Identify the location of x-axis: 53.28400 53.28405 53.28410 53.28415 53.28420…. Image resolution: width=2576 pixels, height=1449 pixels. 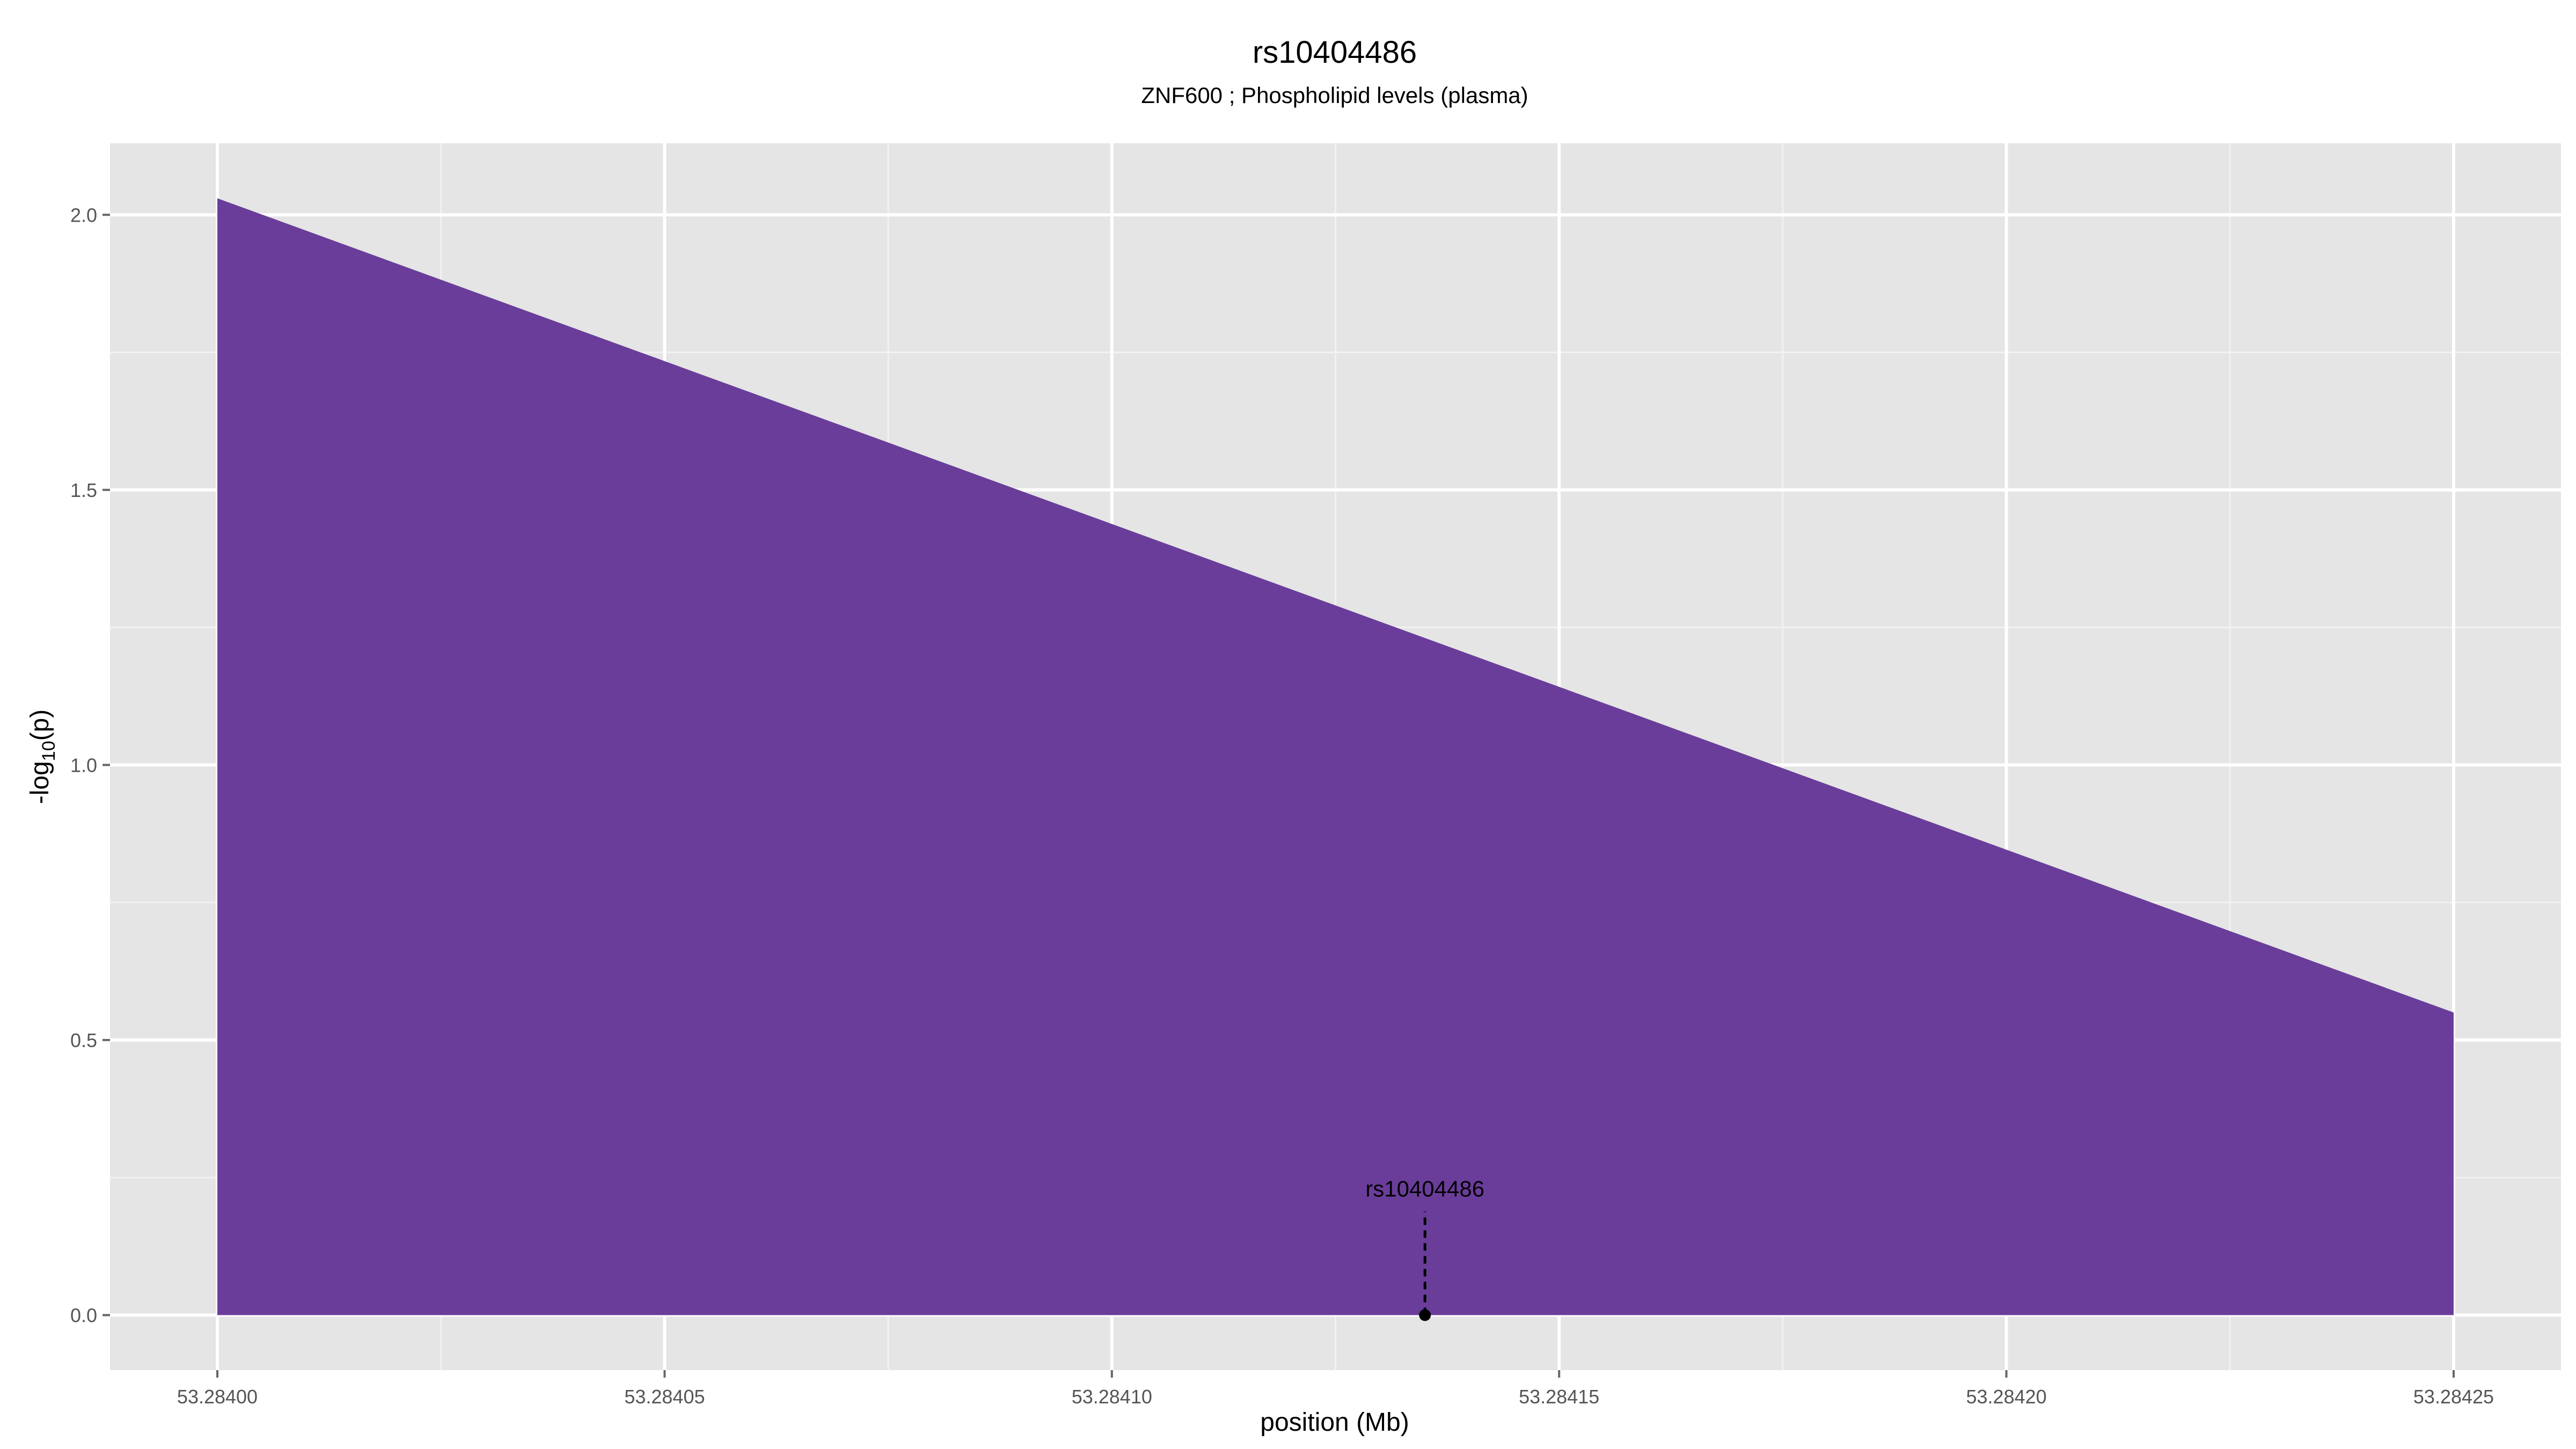
(1335, 1389).